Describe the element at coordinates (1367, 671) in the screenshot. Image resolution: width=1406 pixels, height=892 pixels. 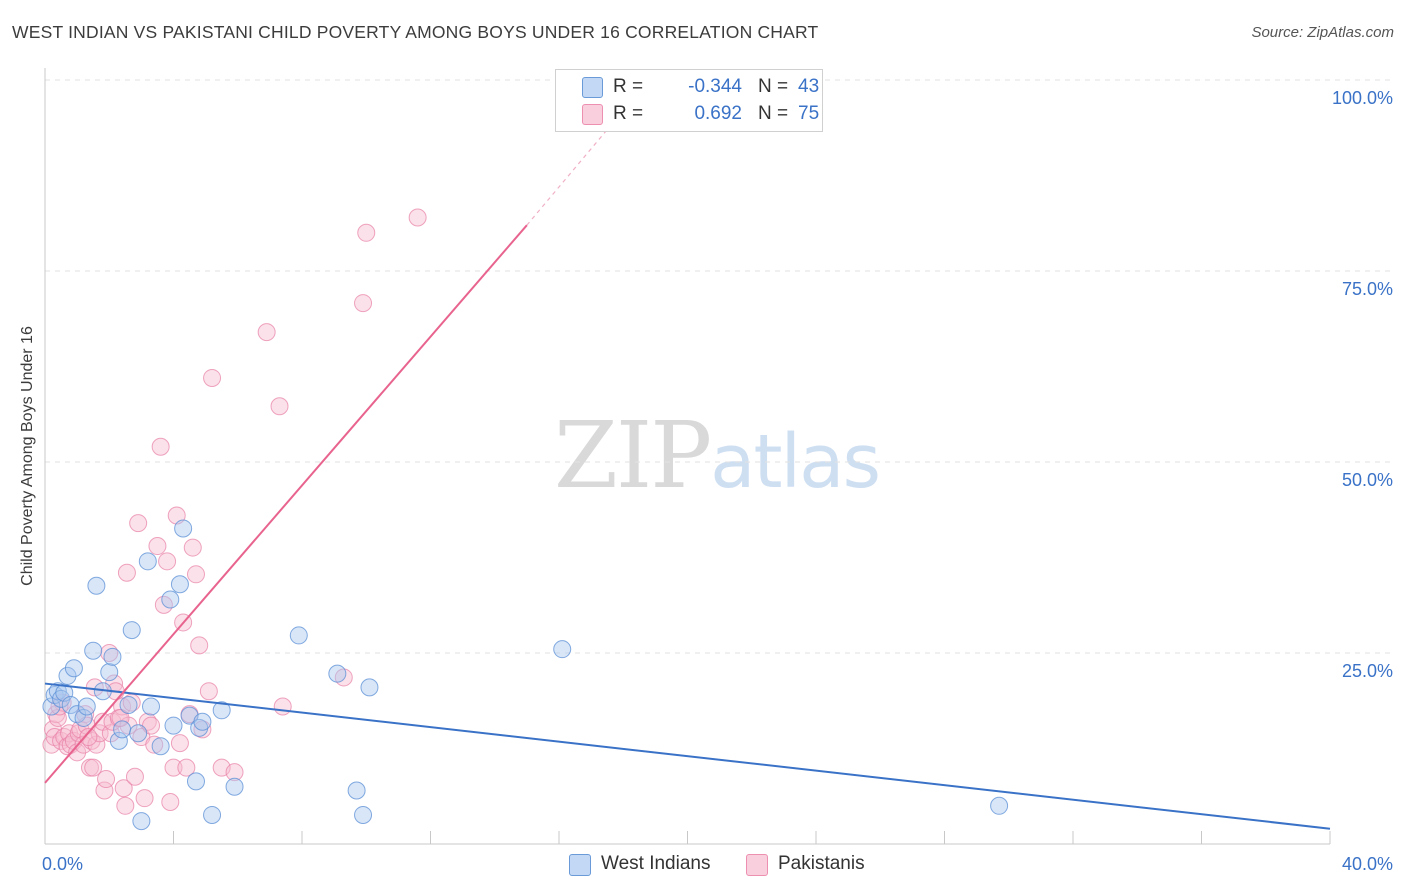
I see `y-tick-label: 25.0%` at that location.